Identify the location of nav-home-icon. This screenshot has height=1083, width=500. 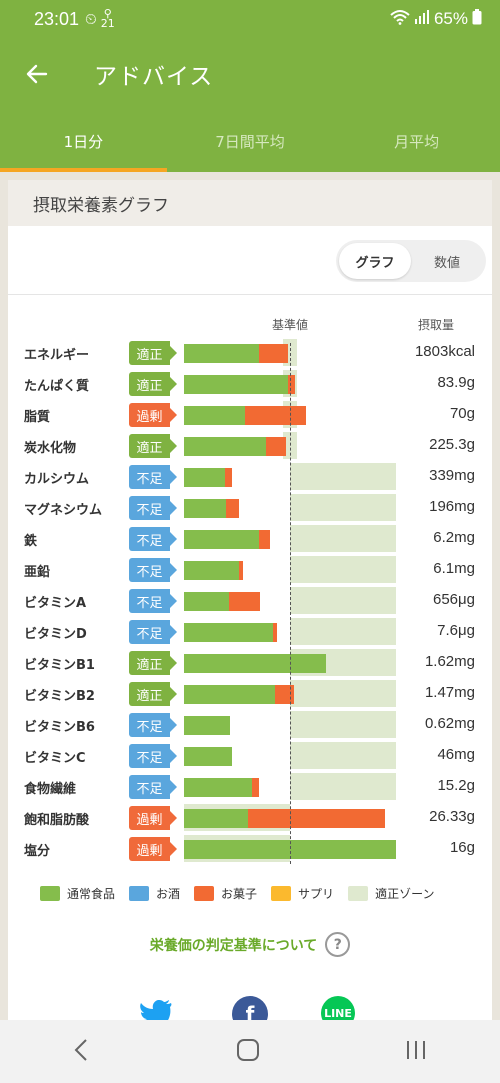
(248, 1052).